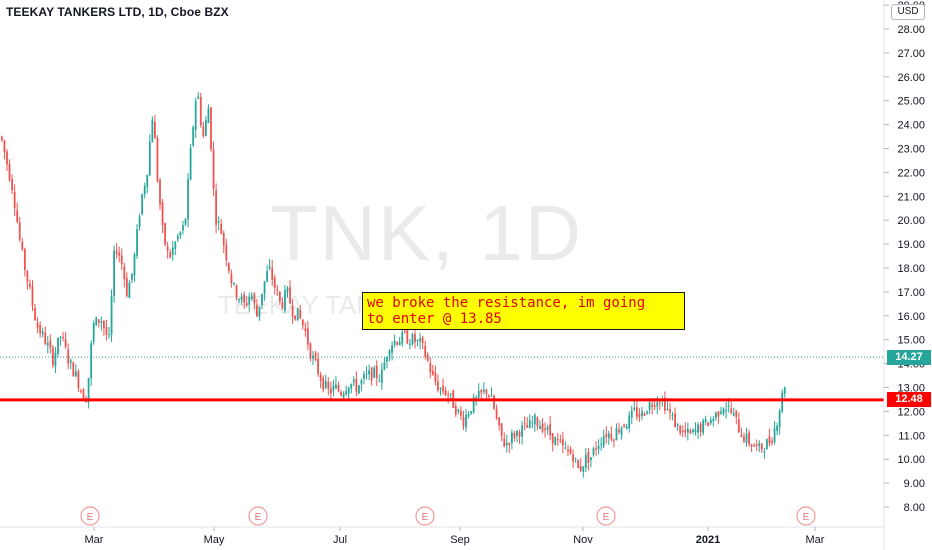 This screenshot has width=932, height=550. I want to click on price-tick-label: 17.00, so click(911, 293).